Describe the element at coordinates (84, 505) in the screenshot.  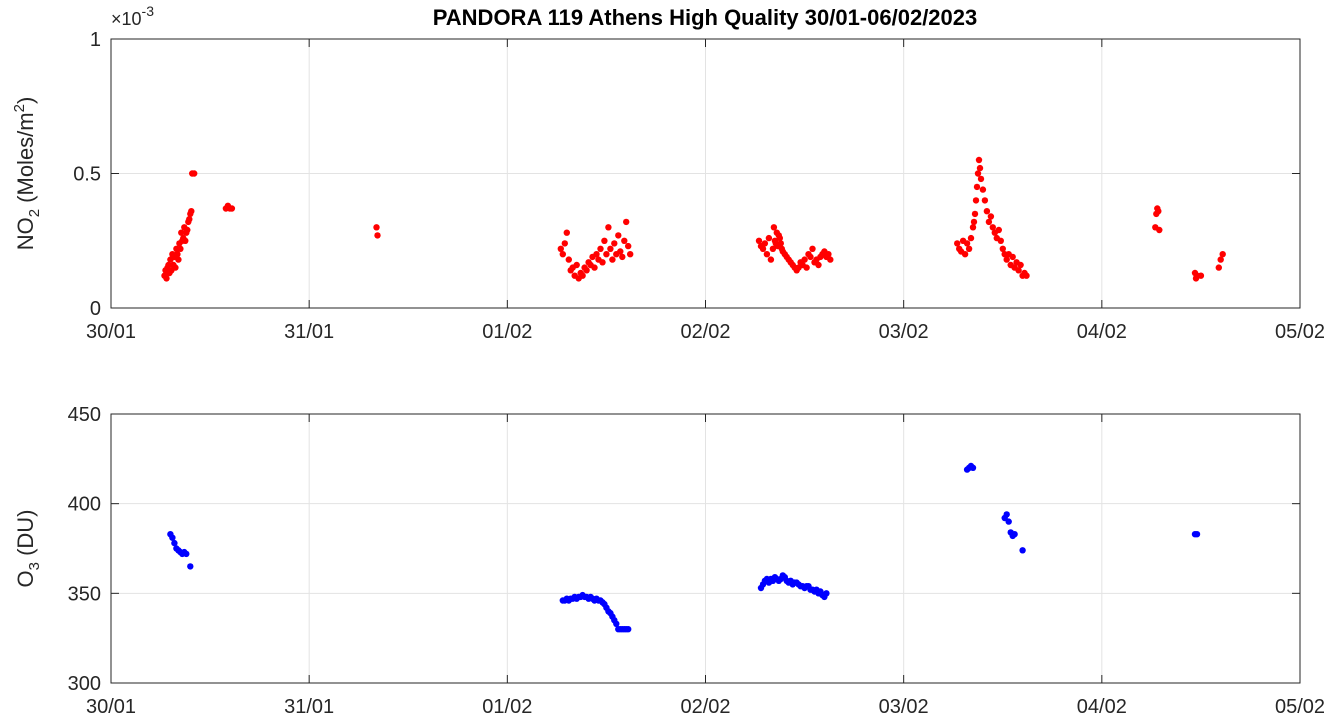
I see `y-tick-label: 400` at that location.